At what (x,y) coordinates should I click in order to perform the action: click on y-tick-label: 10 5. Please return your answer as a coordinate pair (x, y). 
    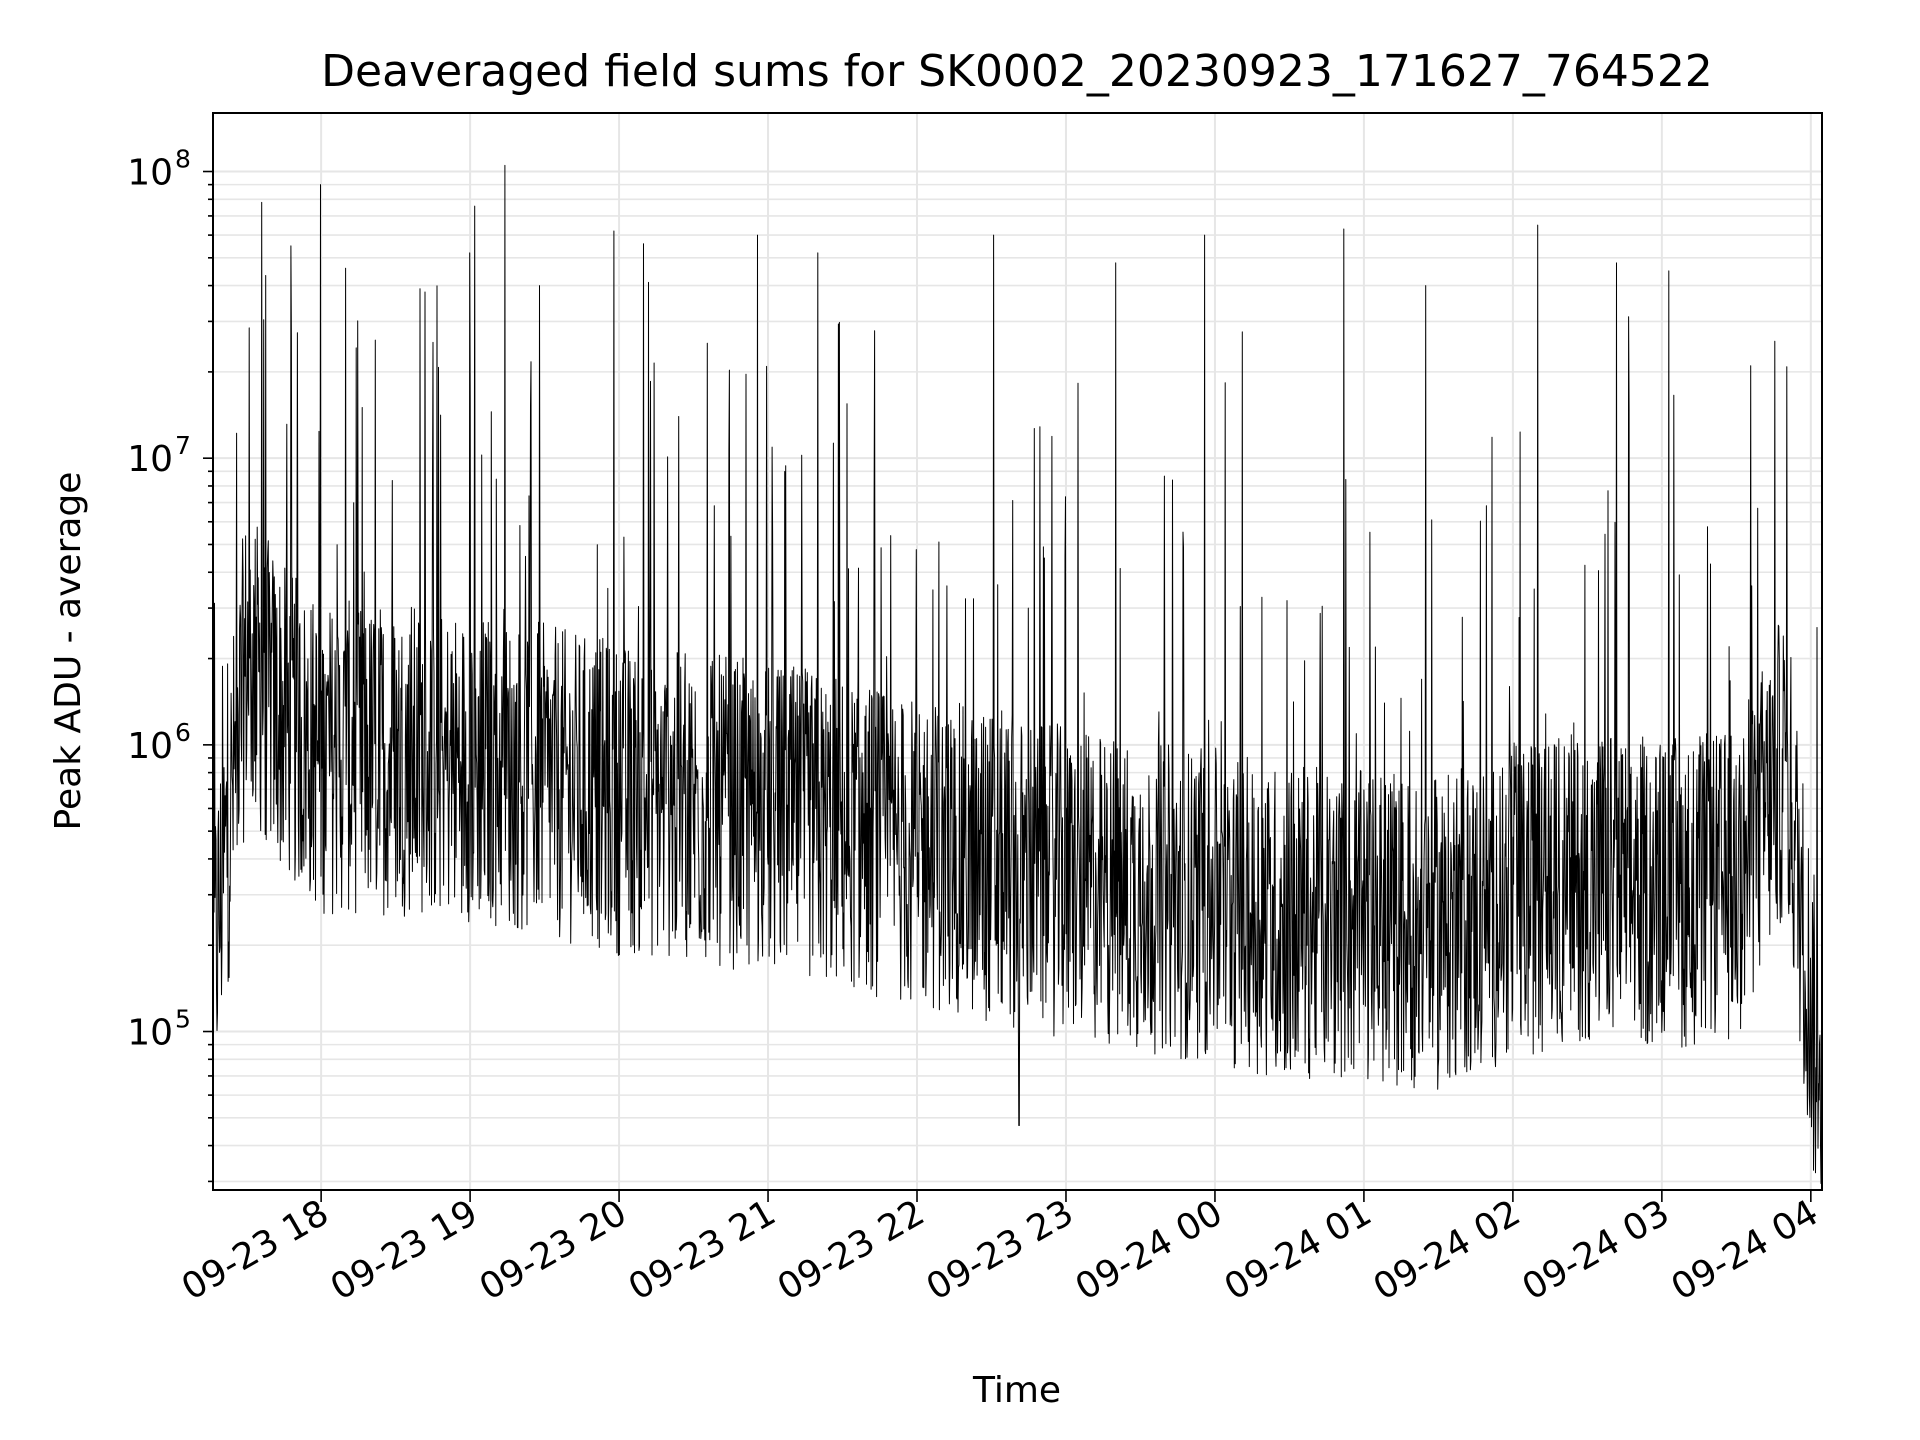
    Looking at the image, I should click on (159, 1029).